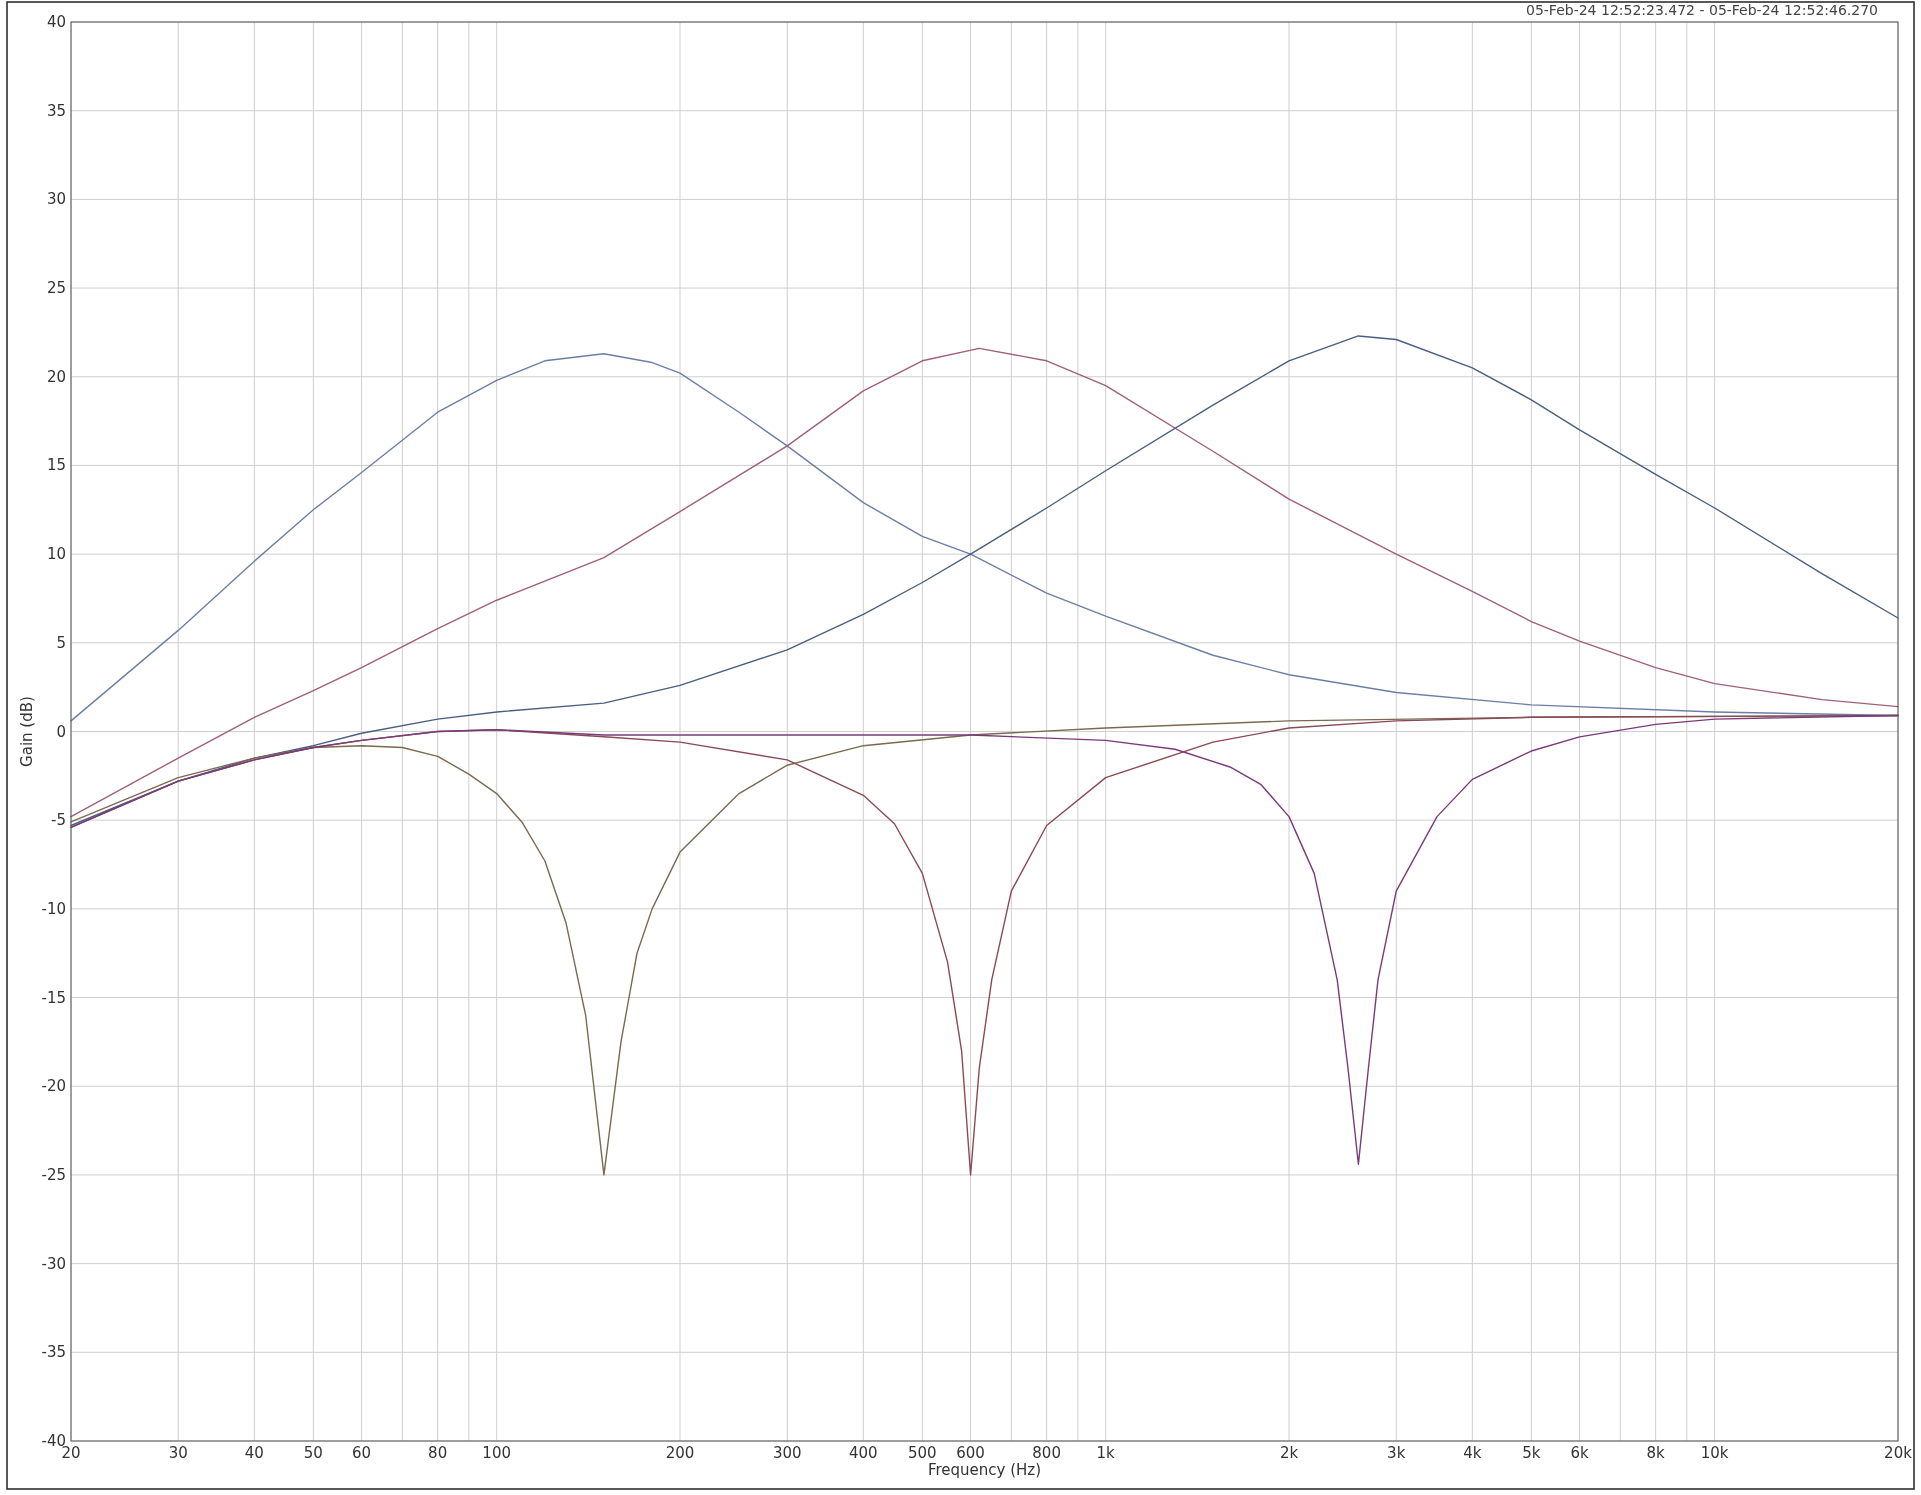 This screenshot has height=1495, width=1921. What do you see at coordinates (53, 1352) in the screenshot?
I see `y-tick-label: -35` at bounding box center [53, 1352].